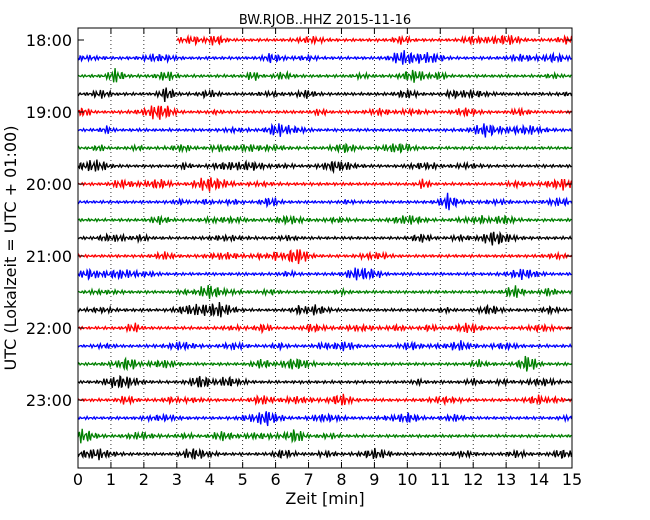 The height and width of the screenshot is (520, 650). Describe the element at coordinates (10, 248) in the screenshot. I see `y-axis-label: UTC (Lokalzeit = UTC + 01:00)` at that location.